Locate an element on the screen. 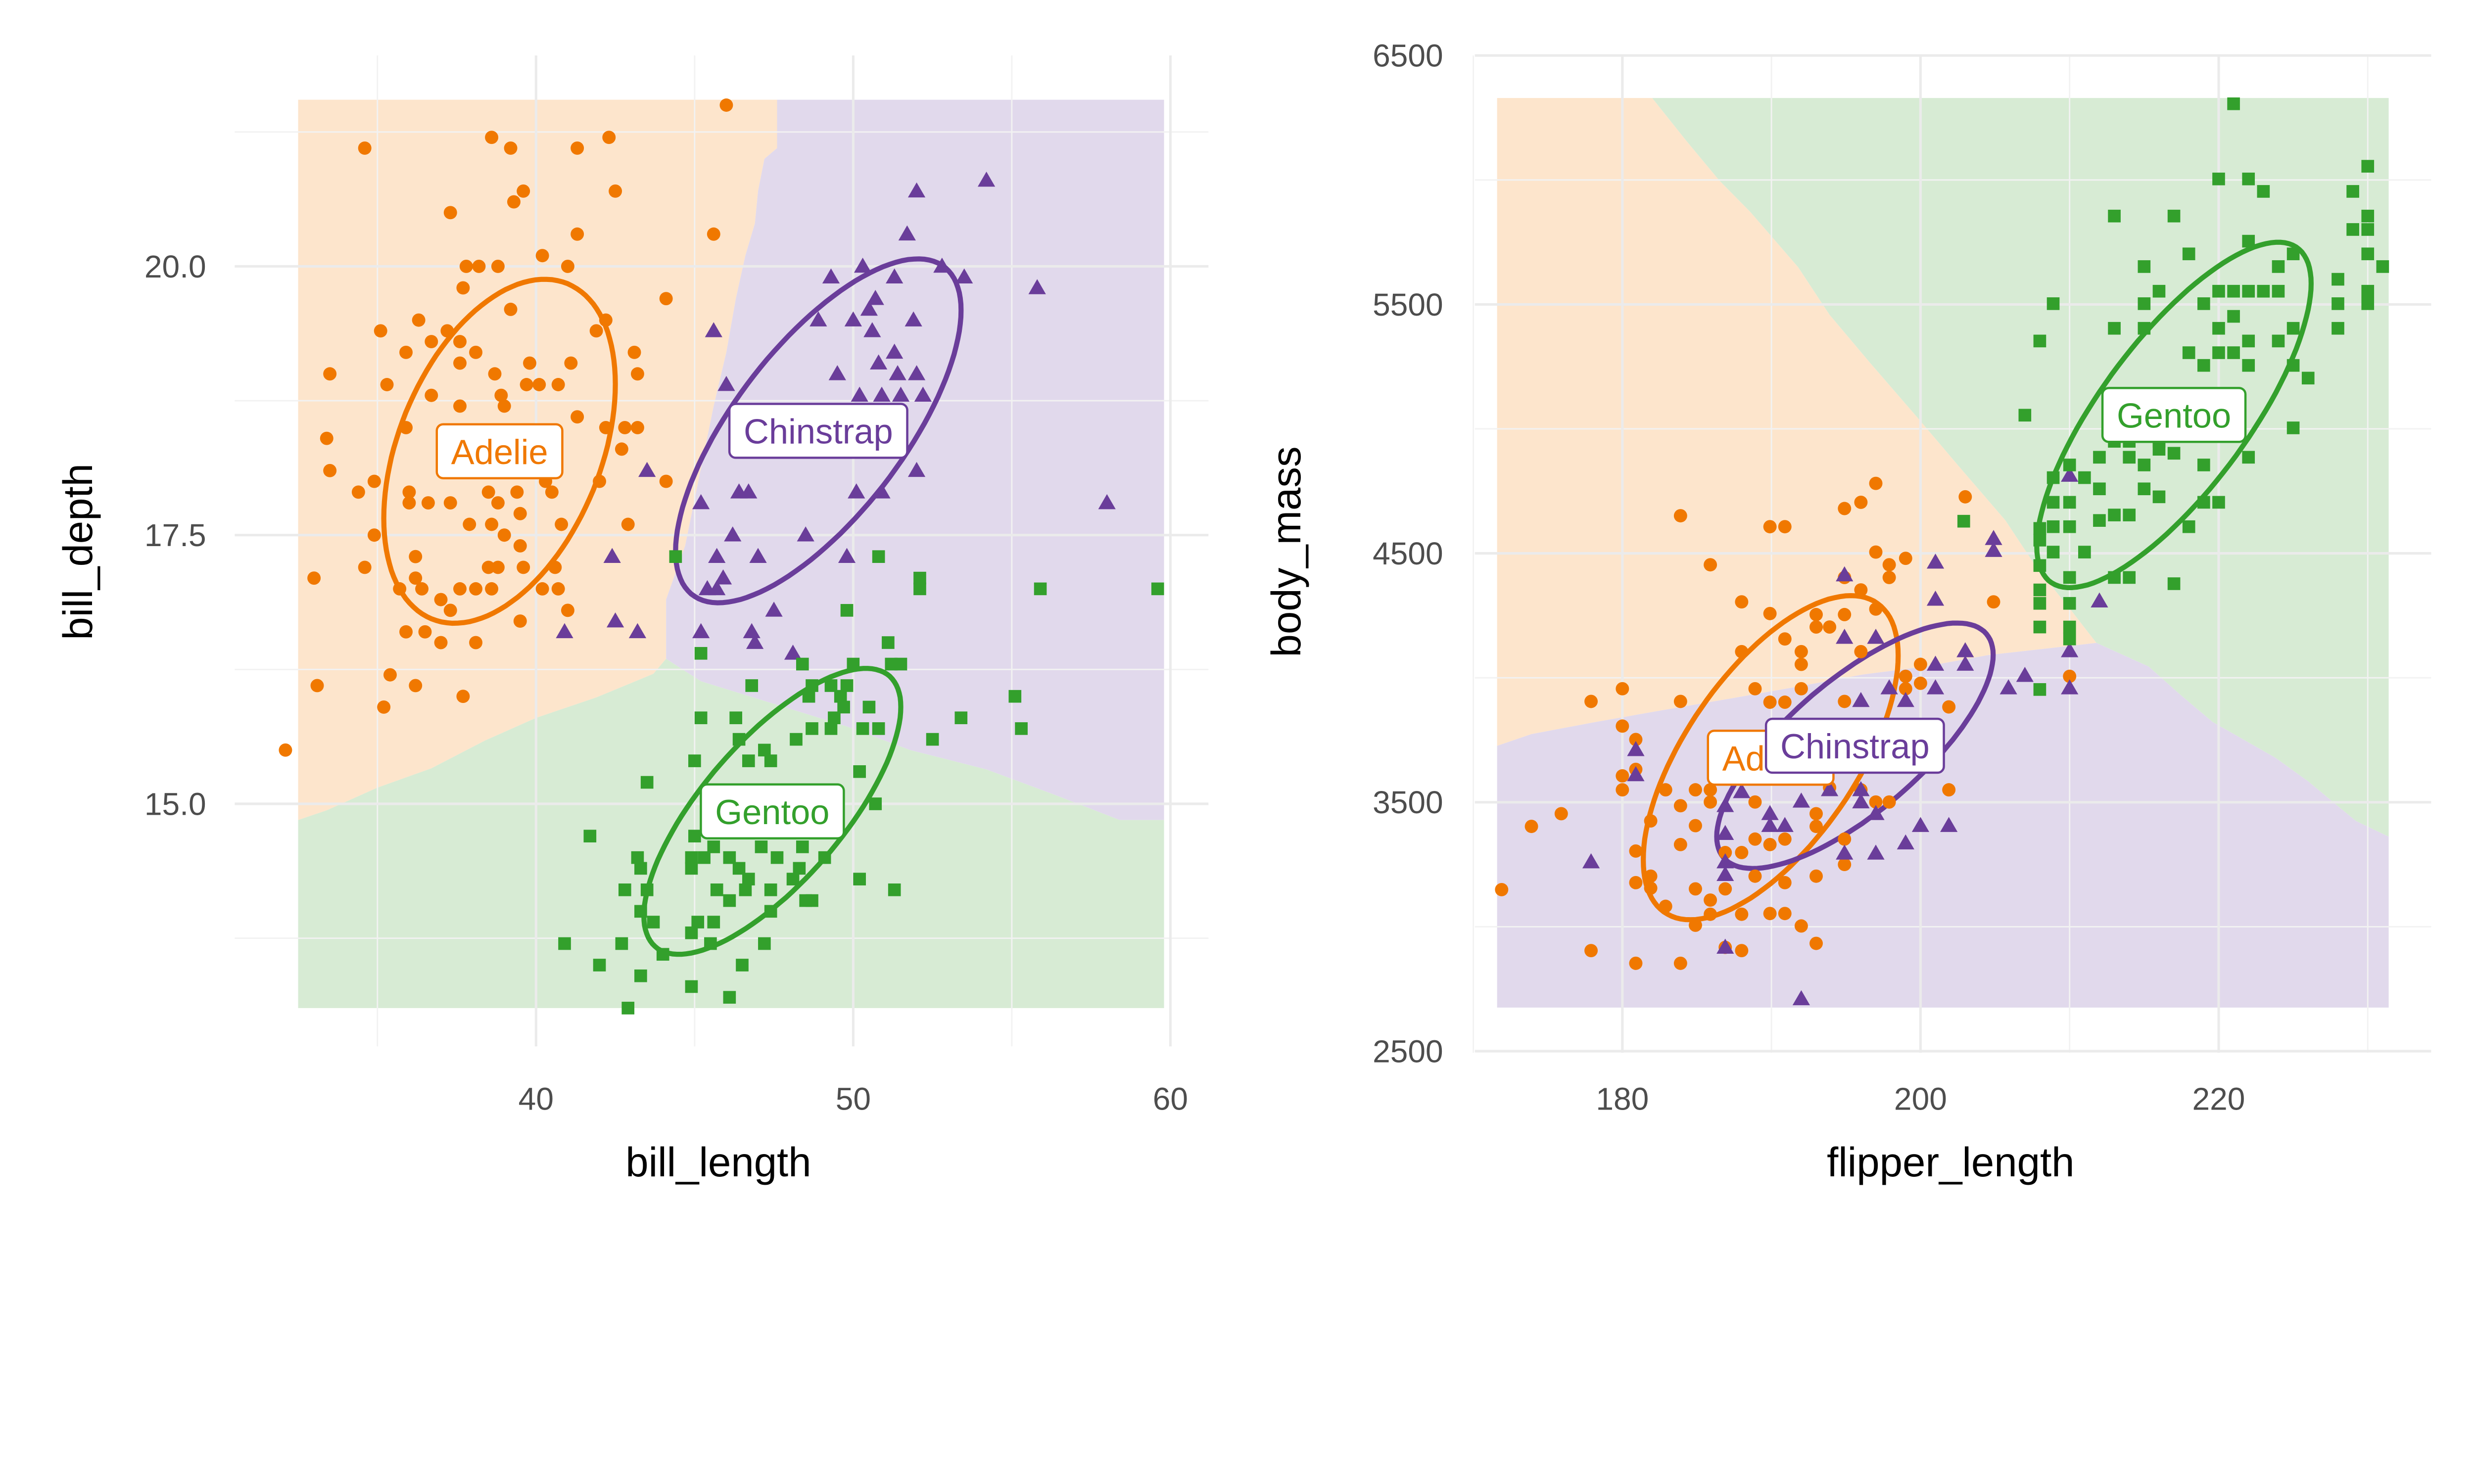  y-tick-label: 20.0 is located at coordinates (175, 266).